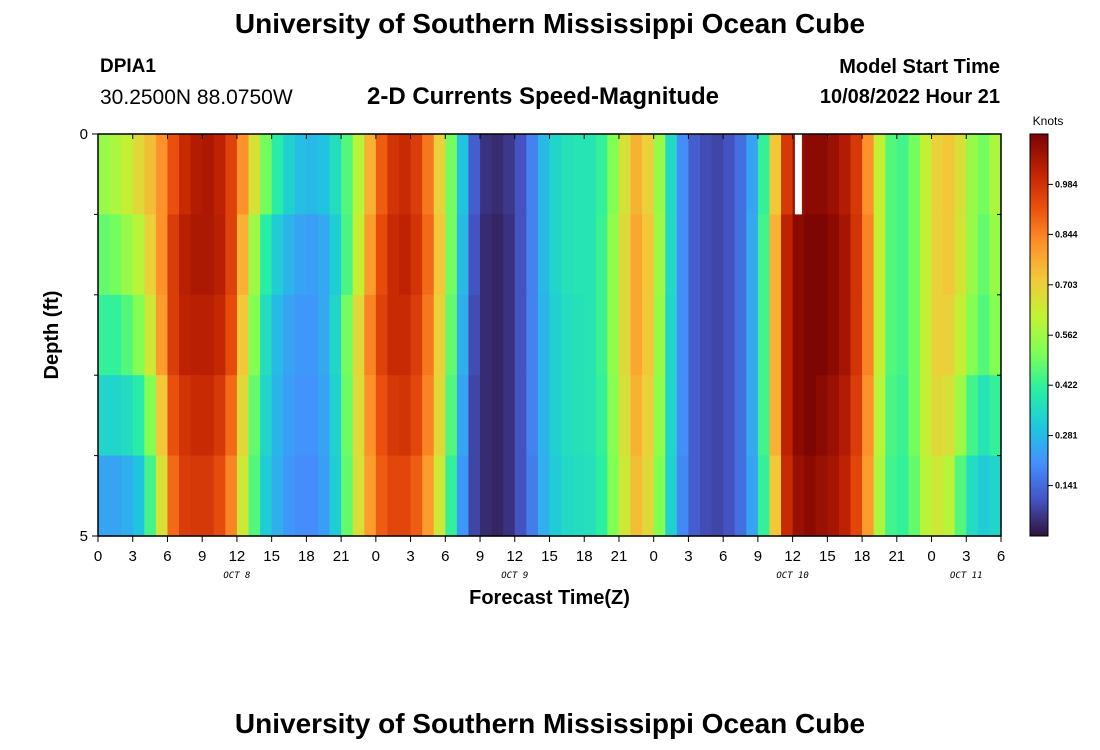 This screenshot has width=1100, height=750. I want to click on x-tick-label: 18, so click(306, 556).